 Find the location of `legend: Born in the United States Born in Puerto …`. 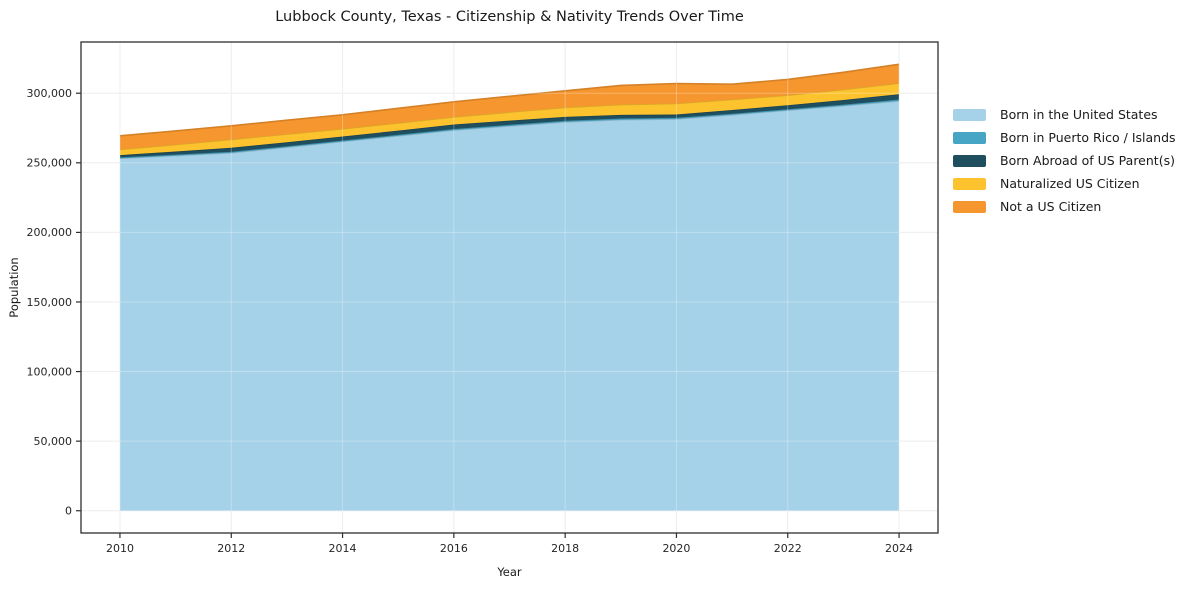

legend: Born in the United States Born in Puerto … is located at coordinates (1064, 160).